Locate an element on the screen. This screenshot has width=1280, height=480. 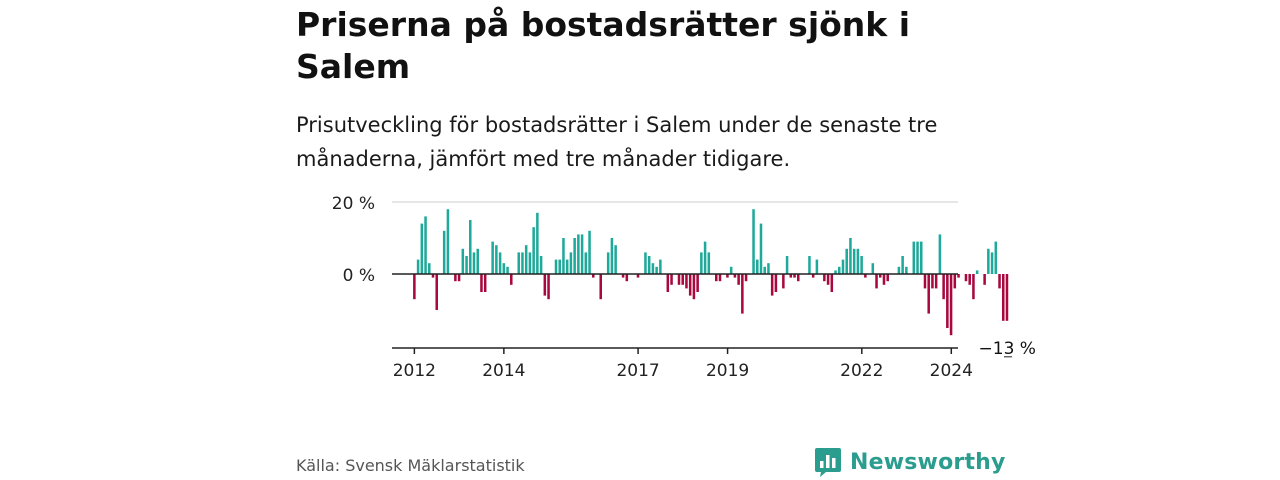
chart-title: Priserna på bostadsrätter sjönk i Salem is located at coordinates (603, 45).